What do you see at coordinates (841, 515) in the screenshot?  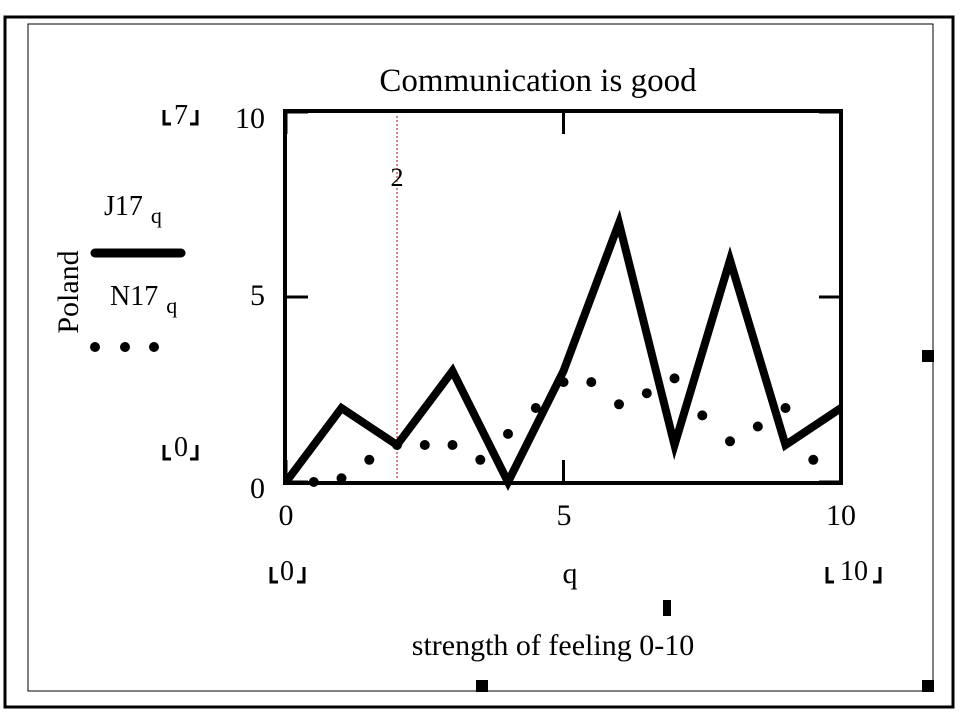 I see `x-tick-label-10: 10` at bounding box center [841, 515].